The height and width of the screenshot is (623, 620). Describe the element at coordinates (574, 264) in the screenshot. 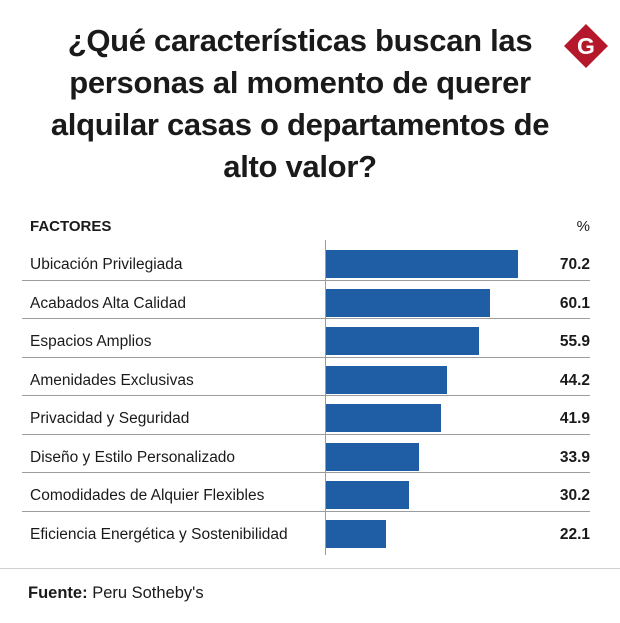

I see `value-label: 70.2` at that location.